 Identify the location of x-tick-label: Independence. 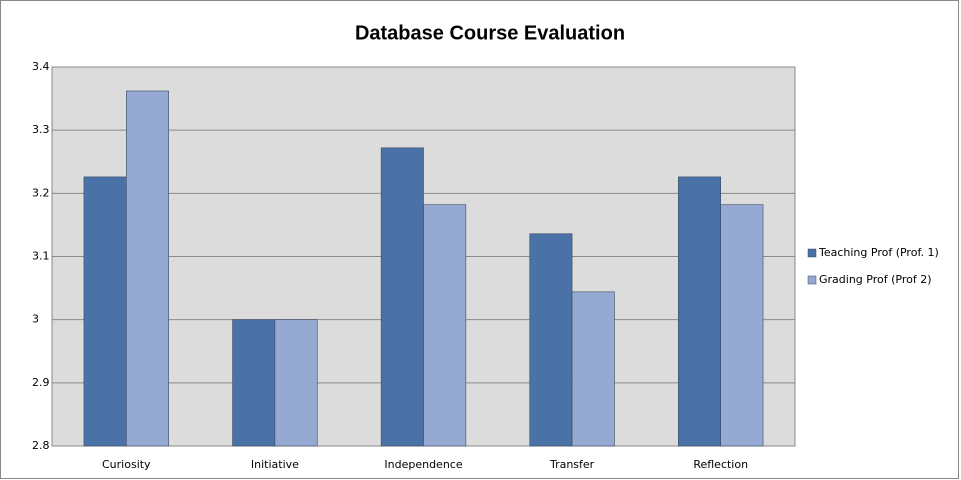
(423, 464).